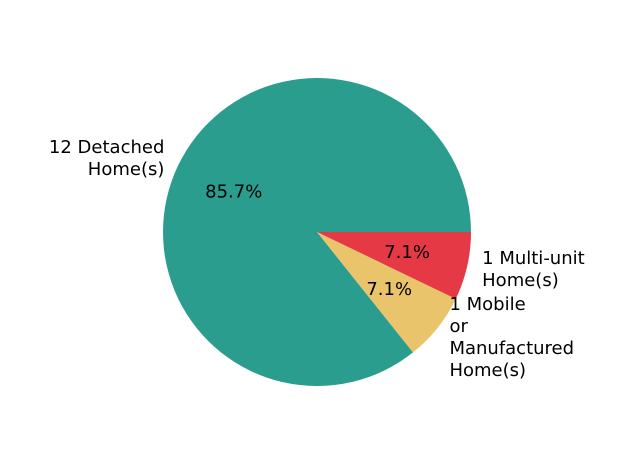 The width and height of the screenshot is (632, 464). Describe the element at coordinates (533, 258) in the screenshot. I see `category-label-line: 1 Multi-unit` at that location.